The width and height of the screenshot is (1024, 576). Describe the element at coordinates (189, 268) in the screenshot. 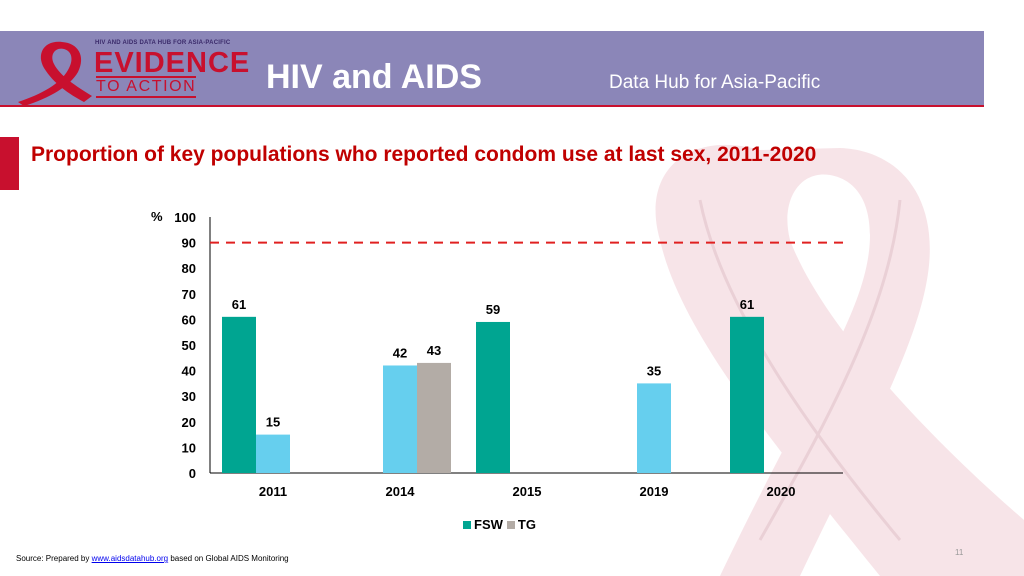

I see `y-tick-label: 80` at that location.